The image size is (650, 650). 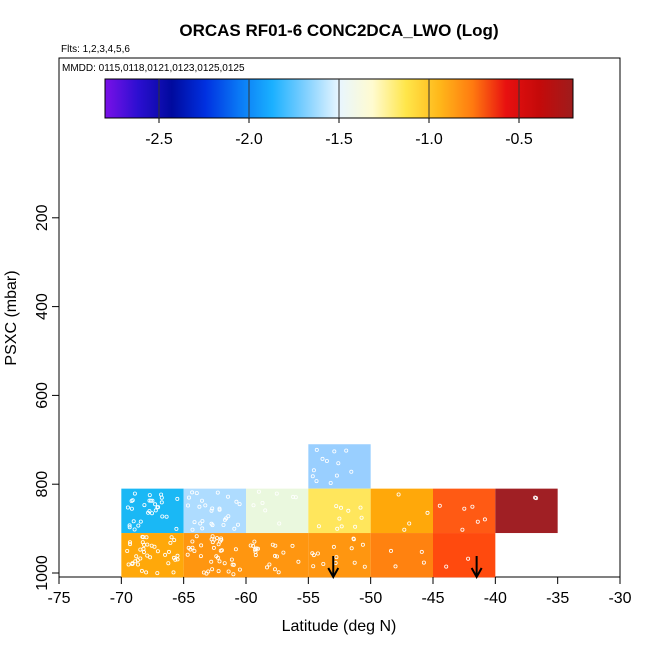 What do you see at coordinates (42, 573) in the screenshot?
I see `y-tick-label: 1000` at bounding box center [42, 573].